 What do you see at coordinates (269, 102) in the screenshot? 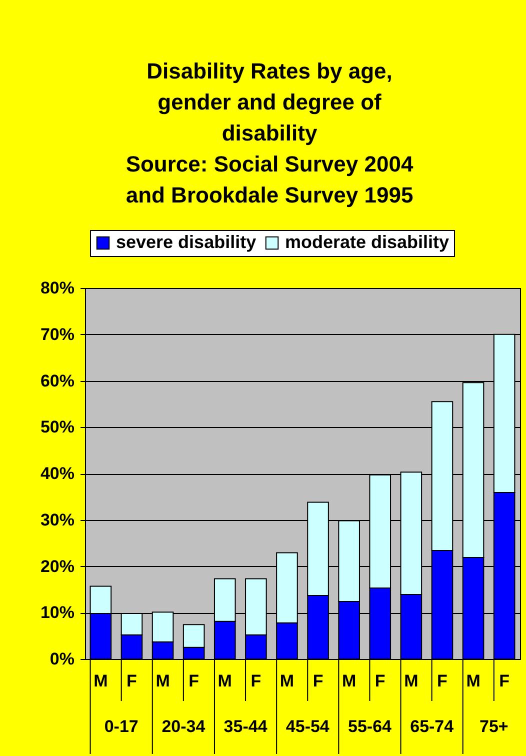
I see `chart-title: Disability Rates by age, gender and degree of disability` at bounding box center [269, 102].